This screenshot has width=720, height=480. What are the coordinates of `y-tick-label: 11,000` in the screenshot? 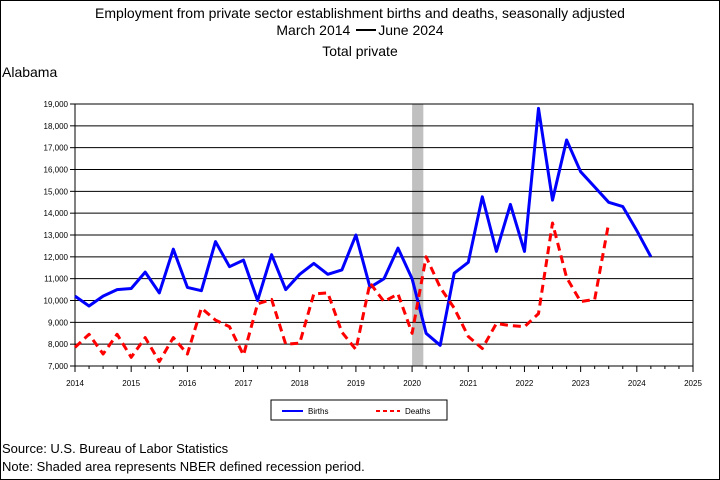 It's located at (56, 279).